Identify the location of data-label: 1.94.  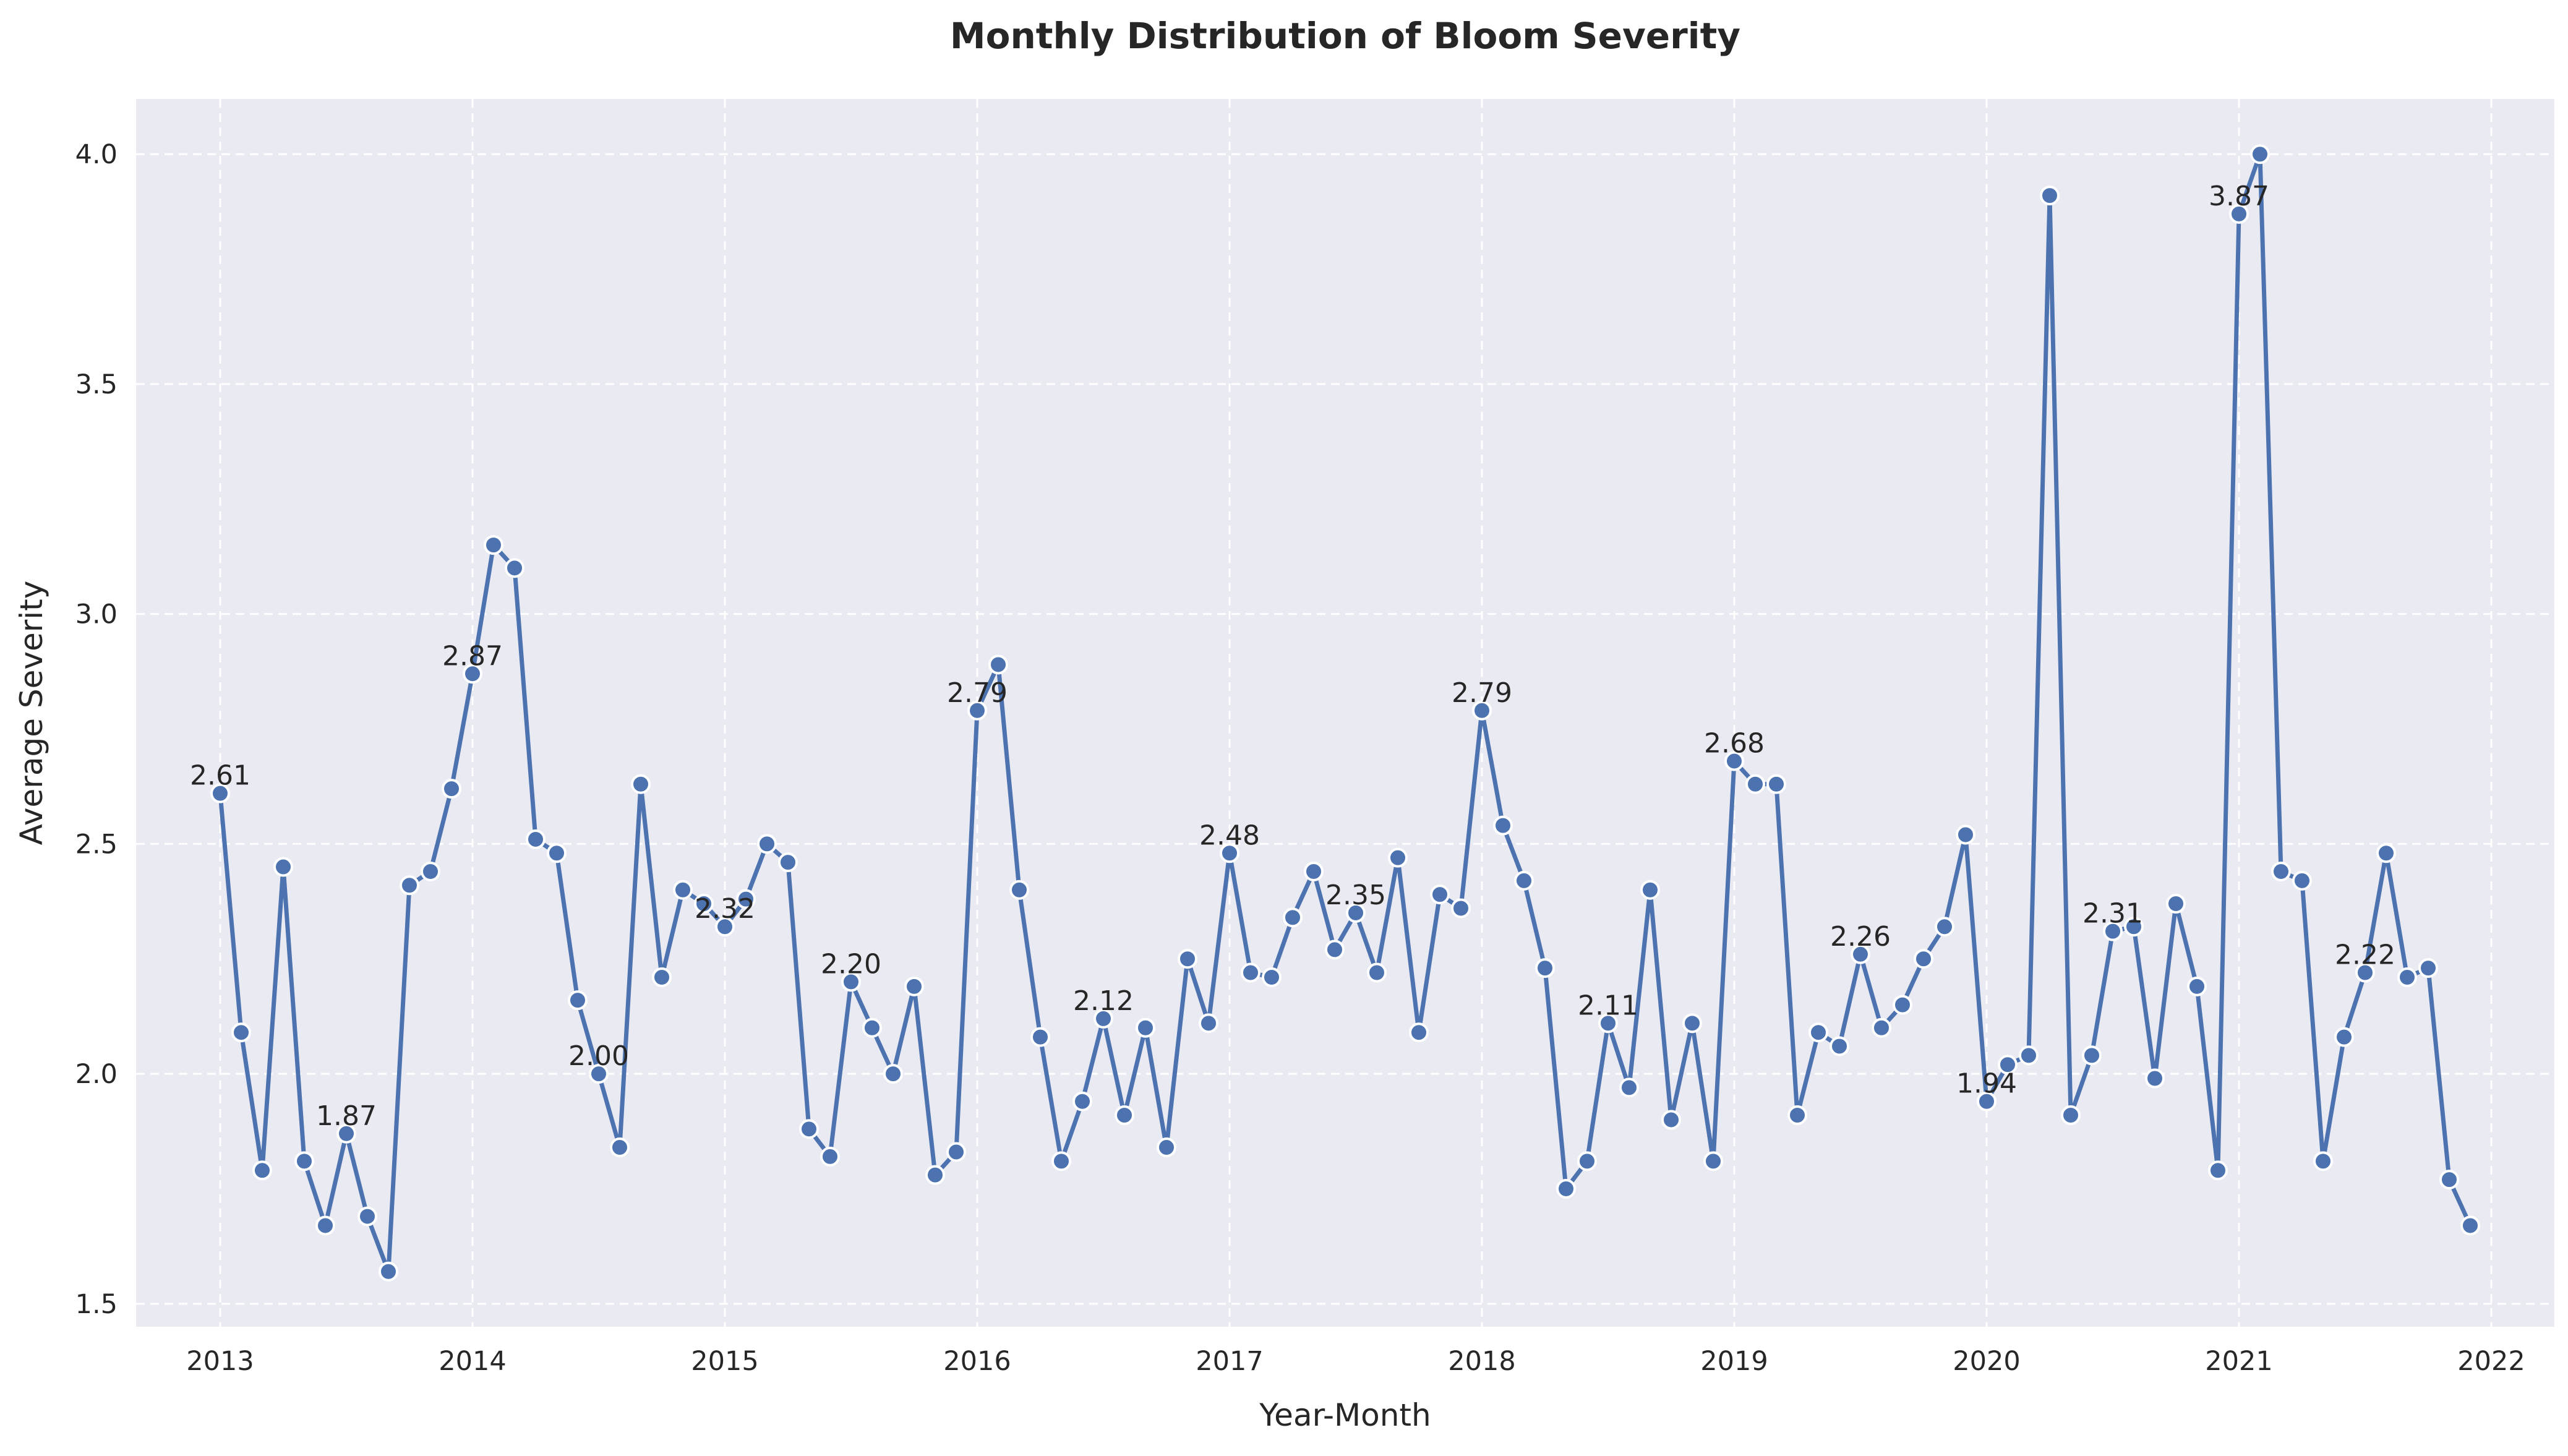
(1986, 1084).